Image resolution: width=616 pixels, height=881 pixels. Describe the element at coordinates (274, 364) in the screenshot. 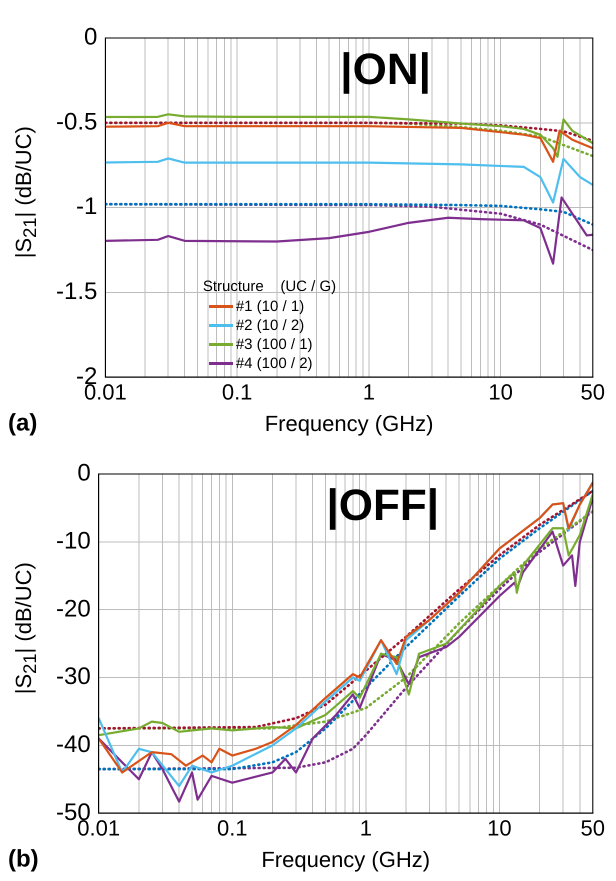

I see `legend-label: #4 (100 / 2)` at that location.